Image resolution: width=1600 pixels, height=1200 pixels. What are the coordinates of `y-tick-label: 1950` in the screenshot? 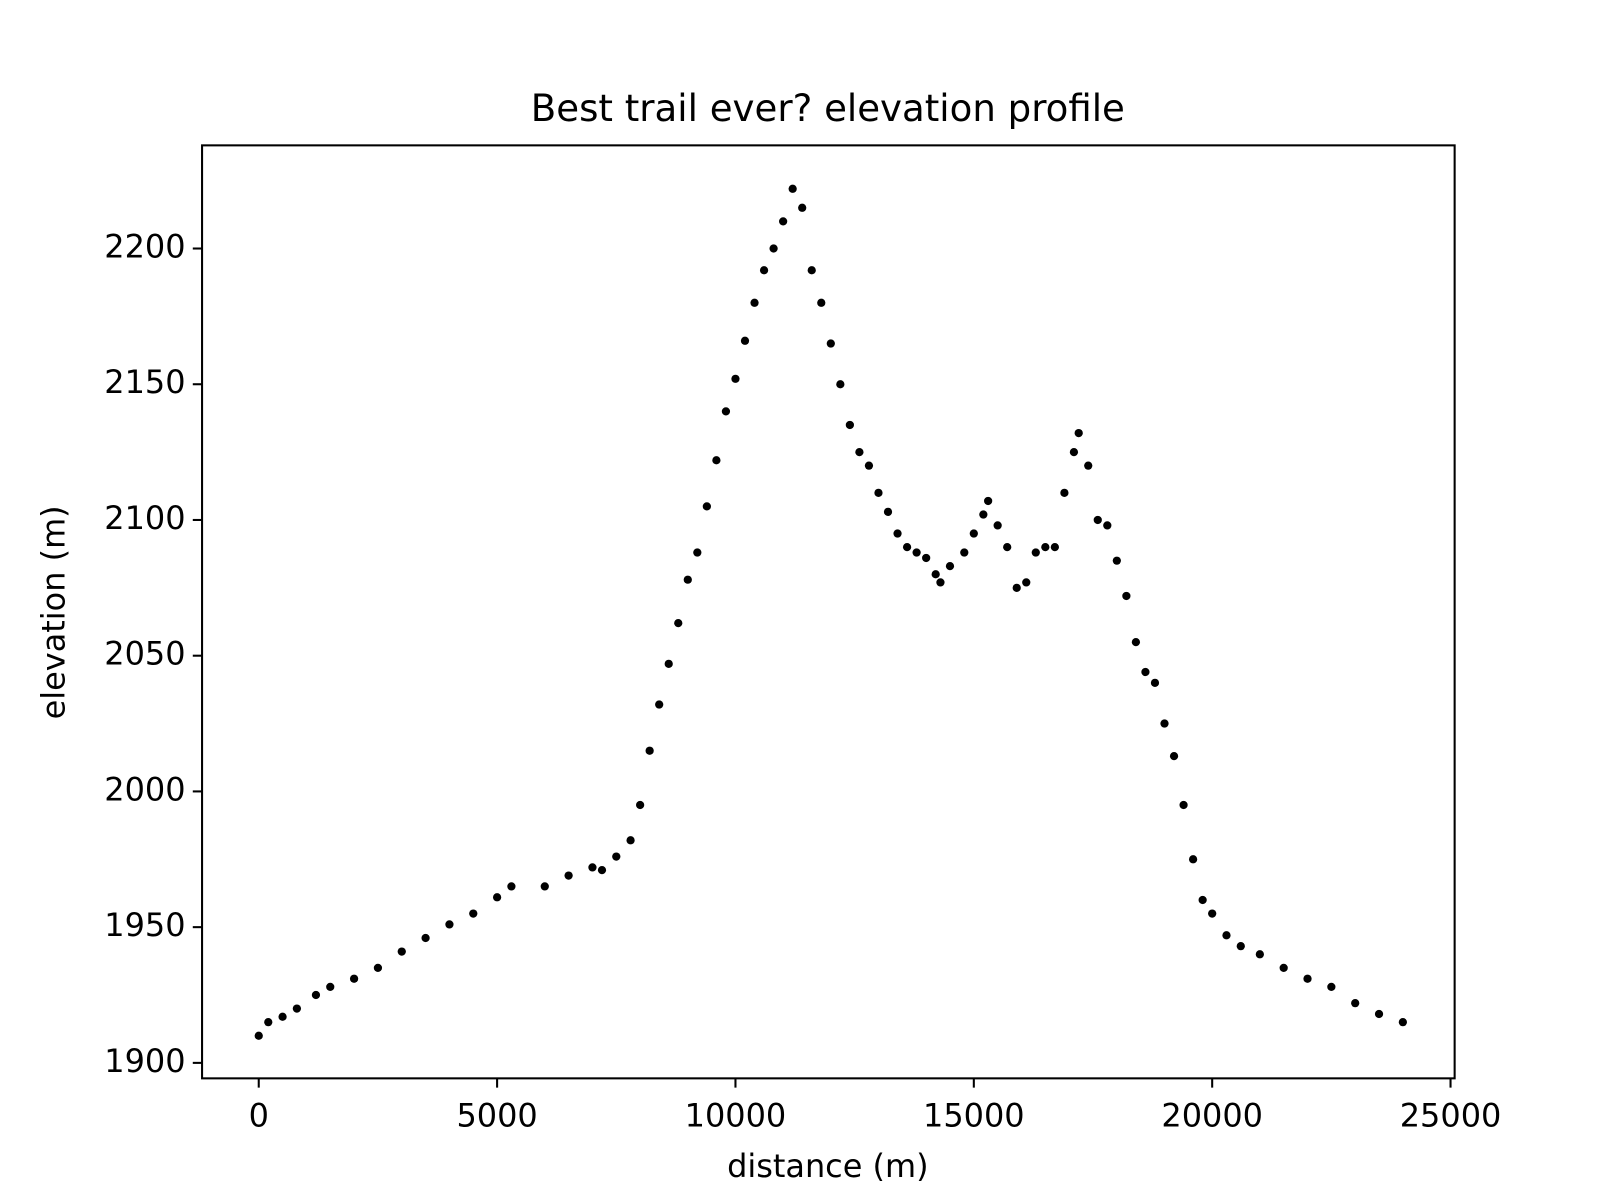 It's located at (144, 925).